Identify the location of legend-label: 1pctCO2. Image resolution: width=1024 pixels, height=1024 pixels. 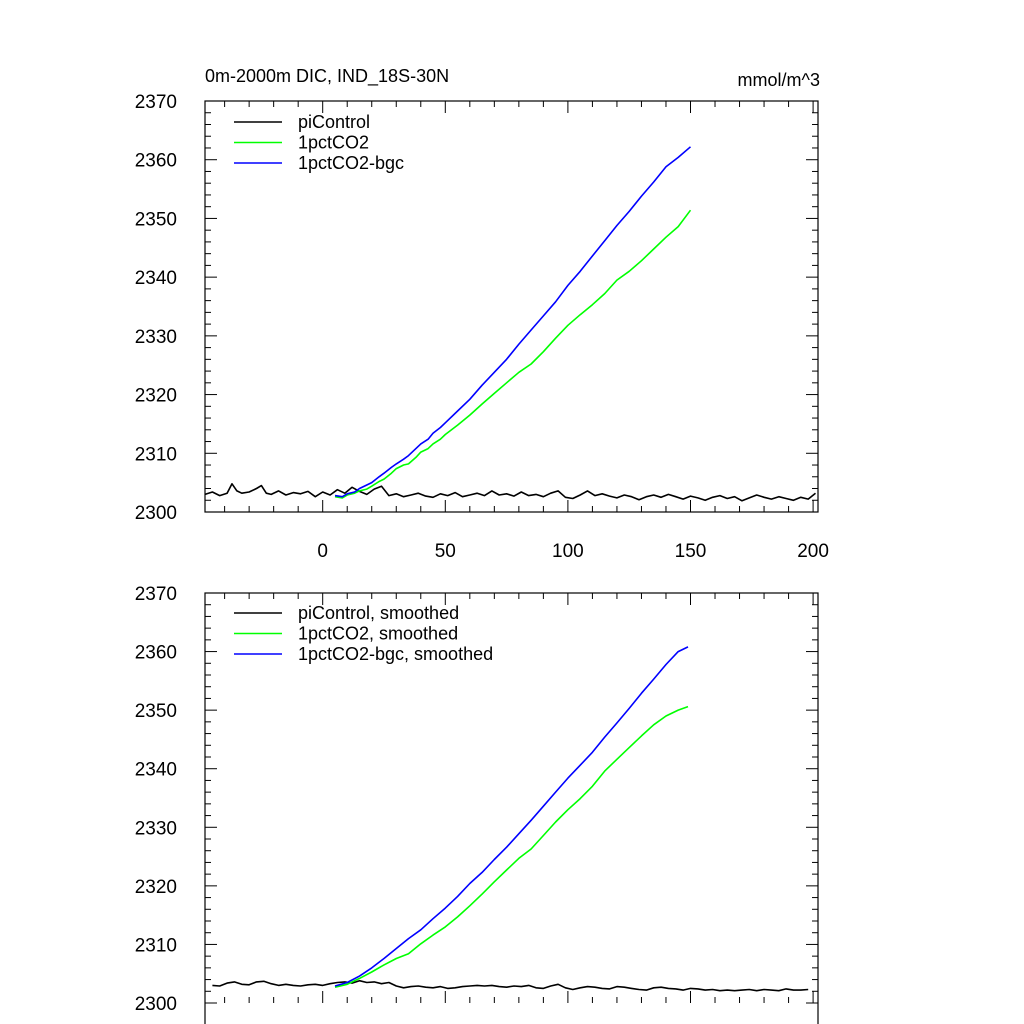
(333, 143).